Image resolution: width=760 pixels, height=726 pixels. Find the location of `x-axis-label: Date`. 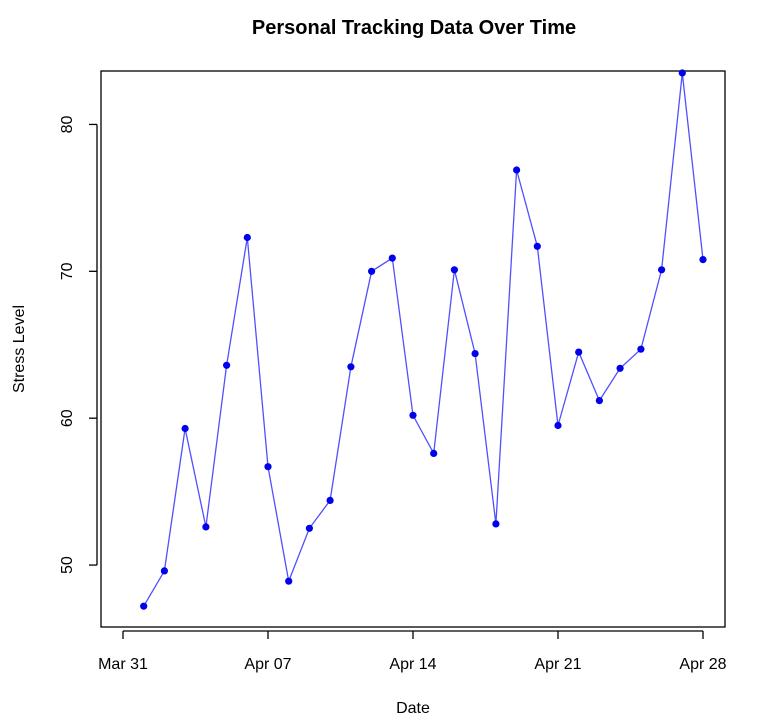

x-axis-label: Date is located at coordinates (413, 708).